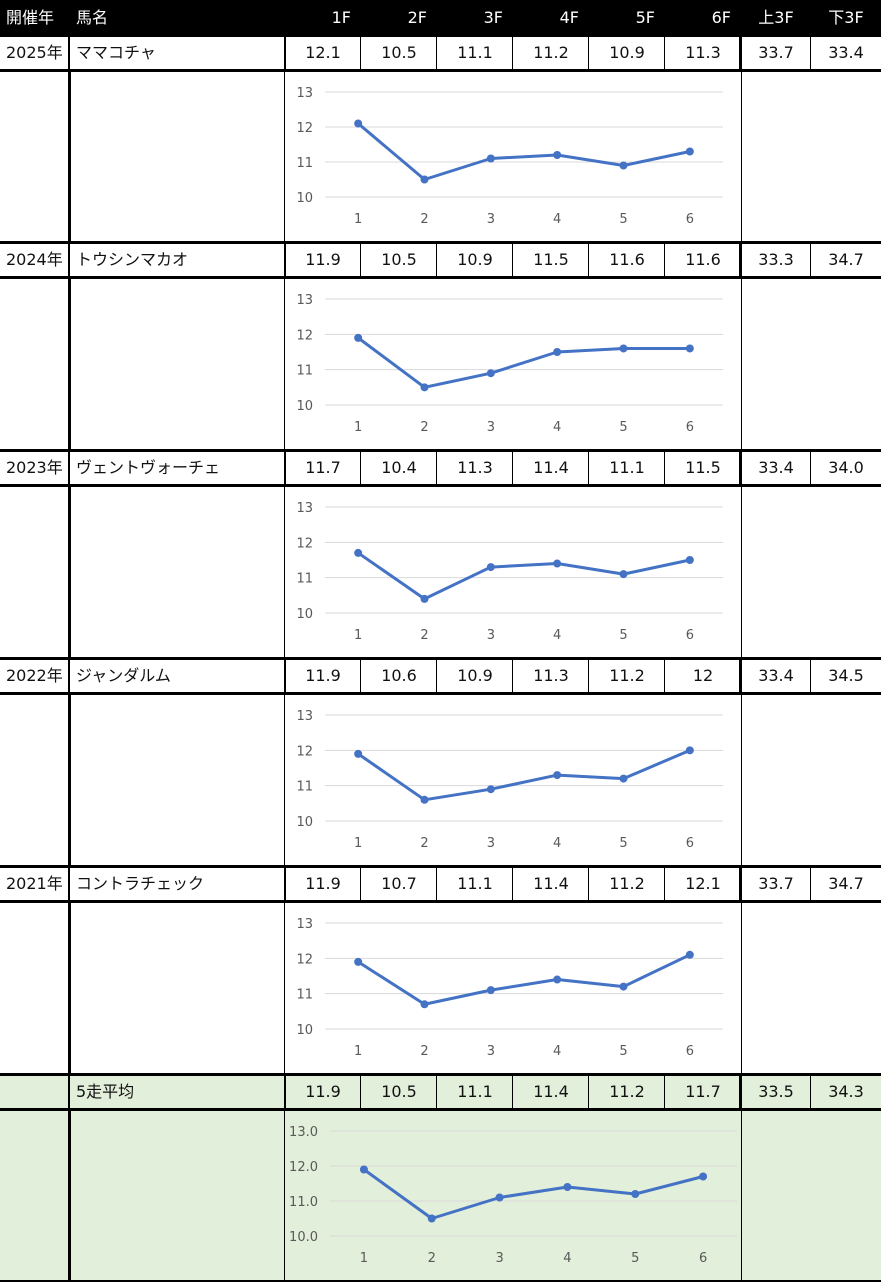  I want to click on header-year: 開催年, so click(30, 17).